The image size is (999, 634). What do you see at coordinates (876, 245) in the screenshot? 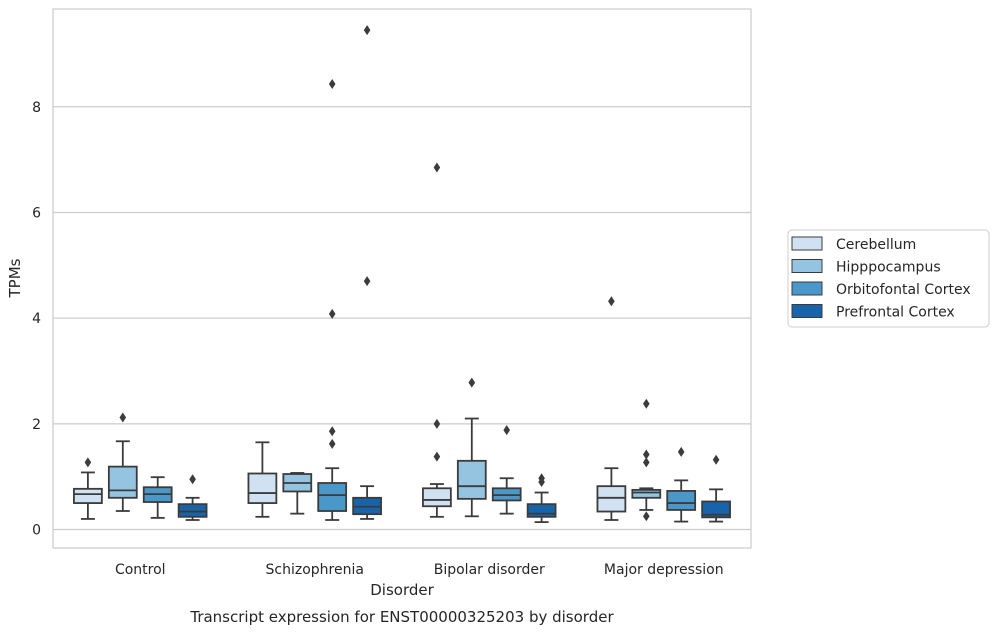
I see `legend-label: Cerebellum` at bounding box center [876, 245].